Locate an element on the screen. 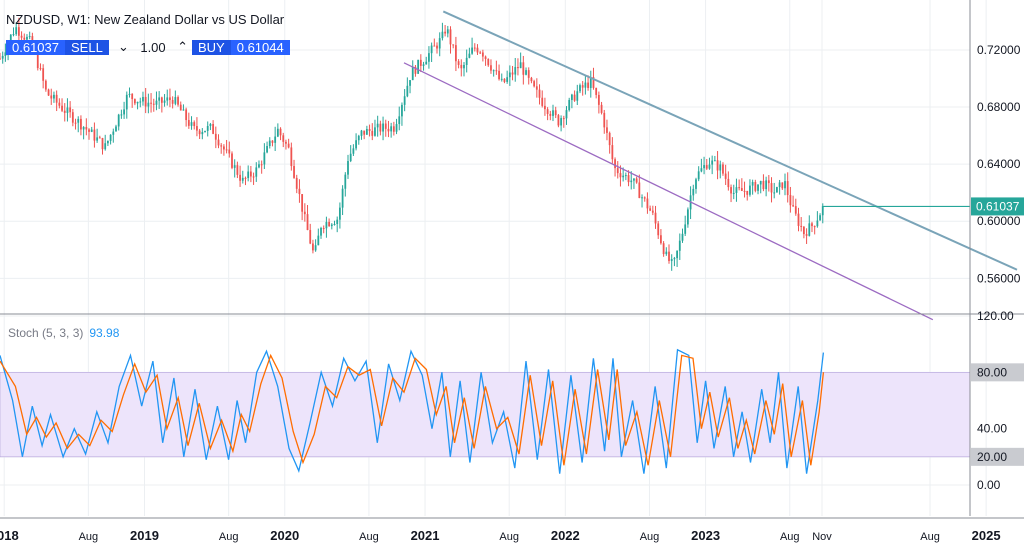 Image resolution: width=1024 pixels, height=548 pixels. quantity-value: 1.00 is located at coordinates (153, 47).